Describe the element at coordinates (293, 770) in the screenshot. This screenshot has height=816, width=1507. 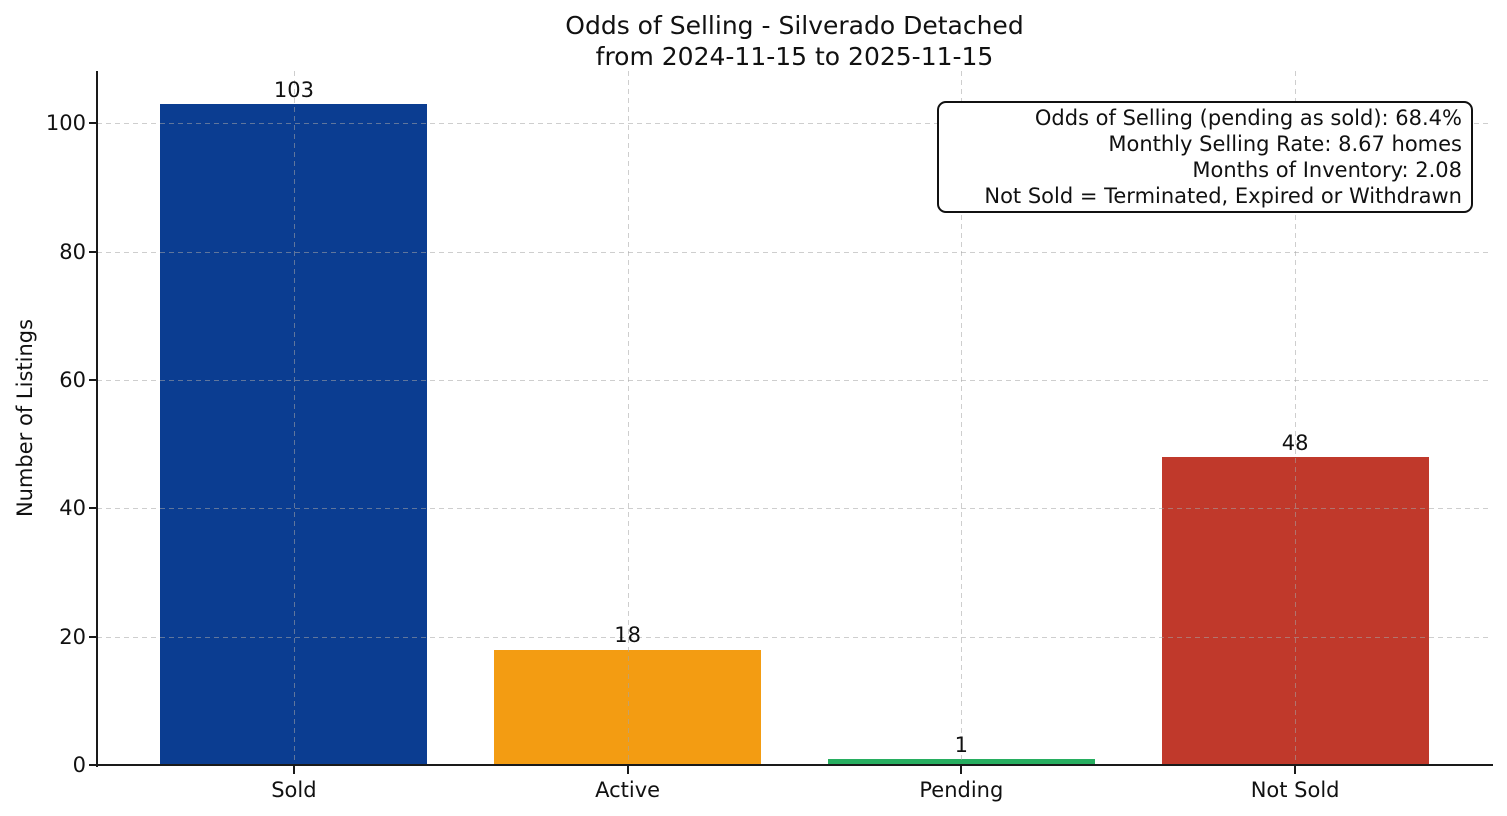
I see `x-tick-mark-sold` at that location.